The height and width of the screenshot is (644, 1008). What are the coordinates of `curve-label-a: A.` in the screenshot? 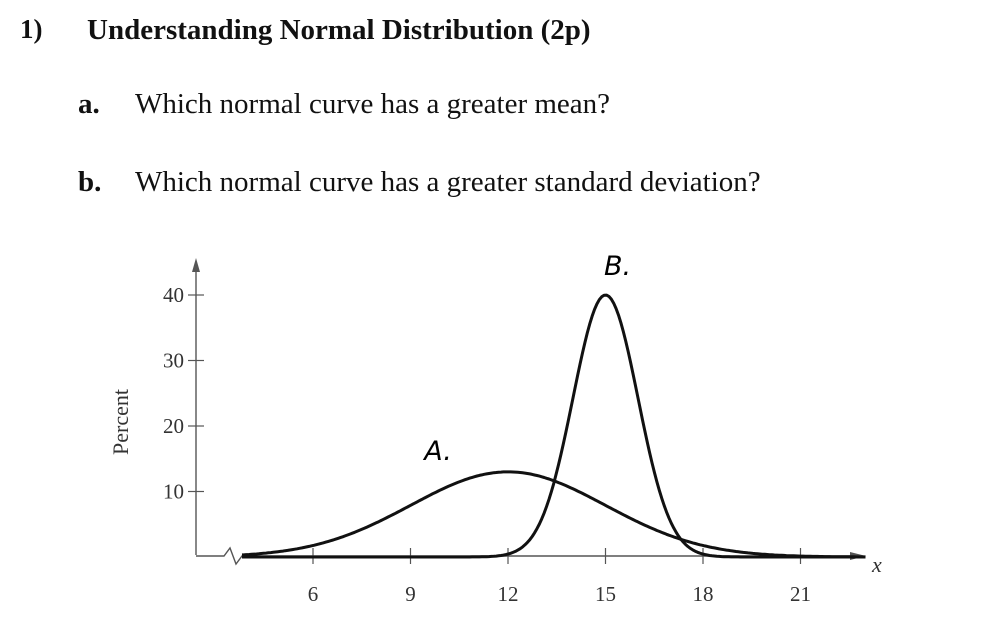 It's located at (437, 451).